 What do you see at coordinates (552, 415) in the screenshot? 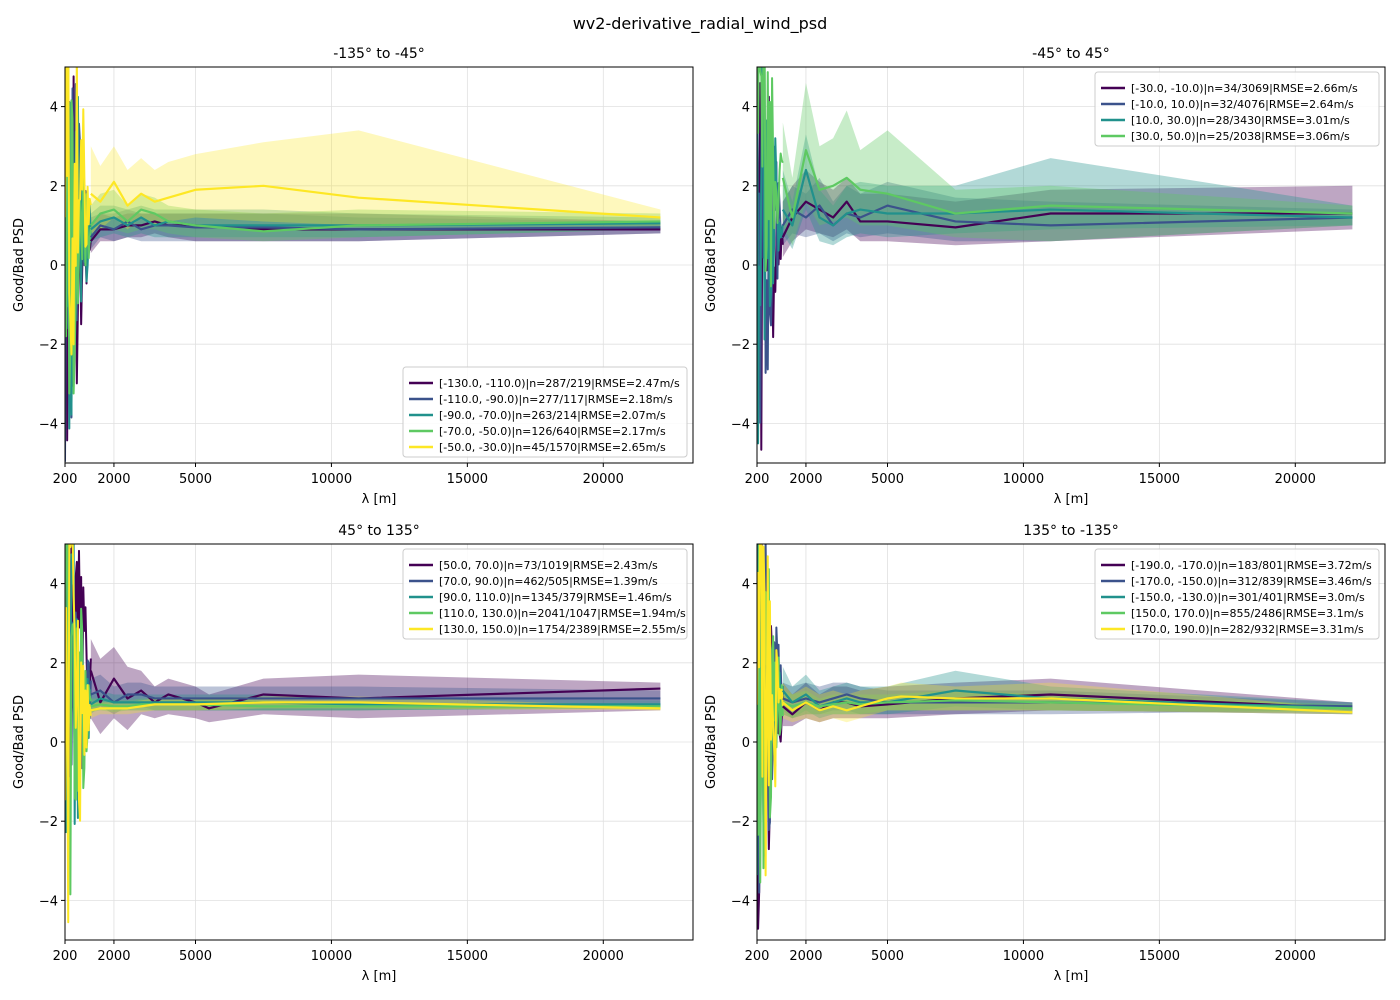
I see `legend-label-3: [-90.0, -70.0)|n=263/214|RMSE=2.07m/s` at bounding box center [552, 415].